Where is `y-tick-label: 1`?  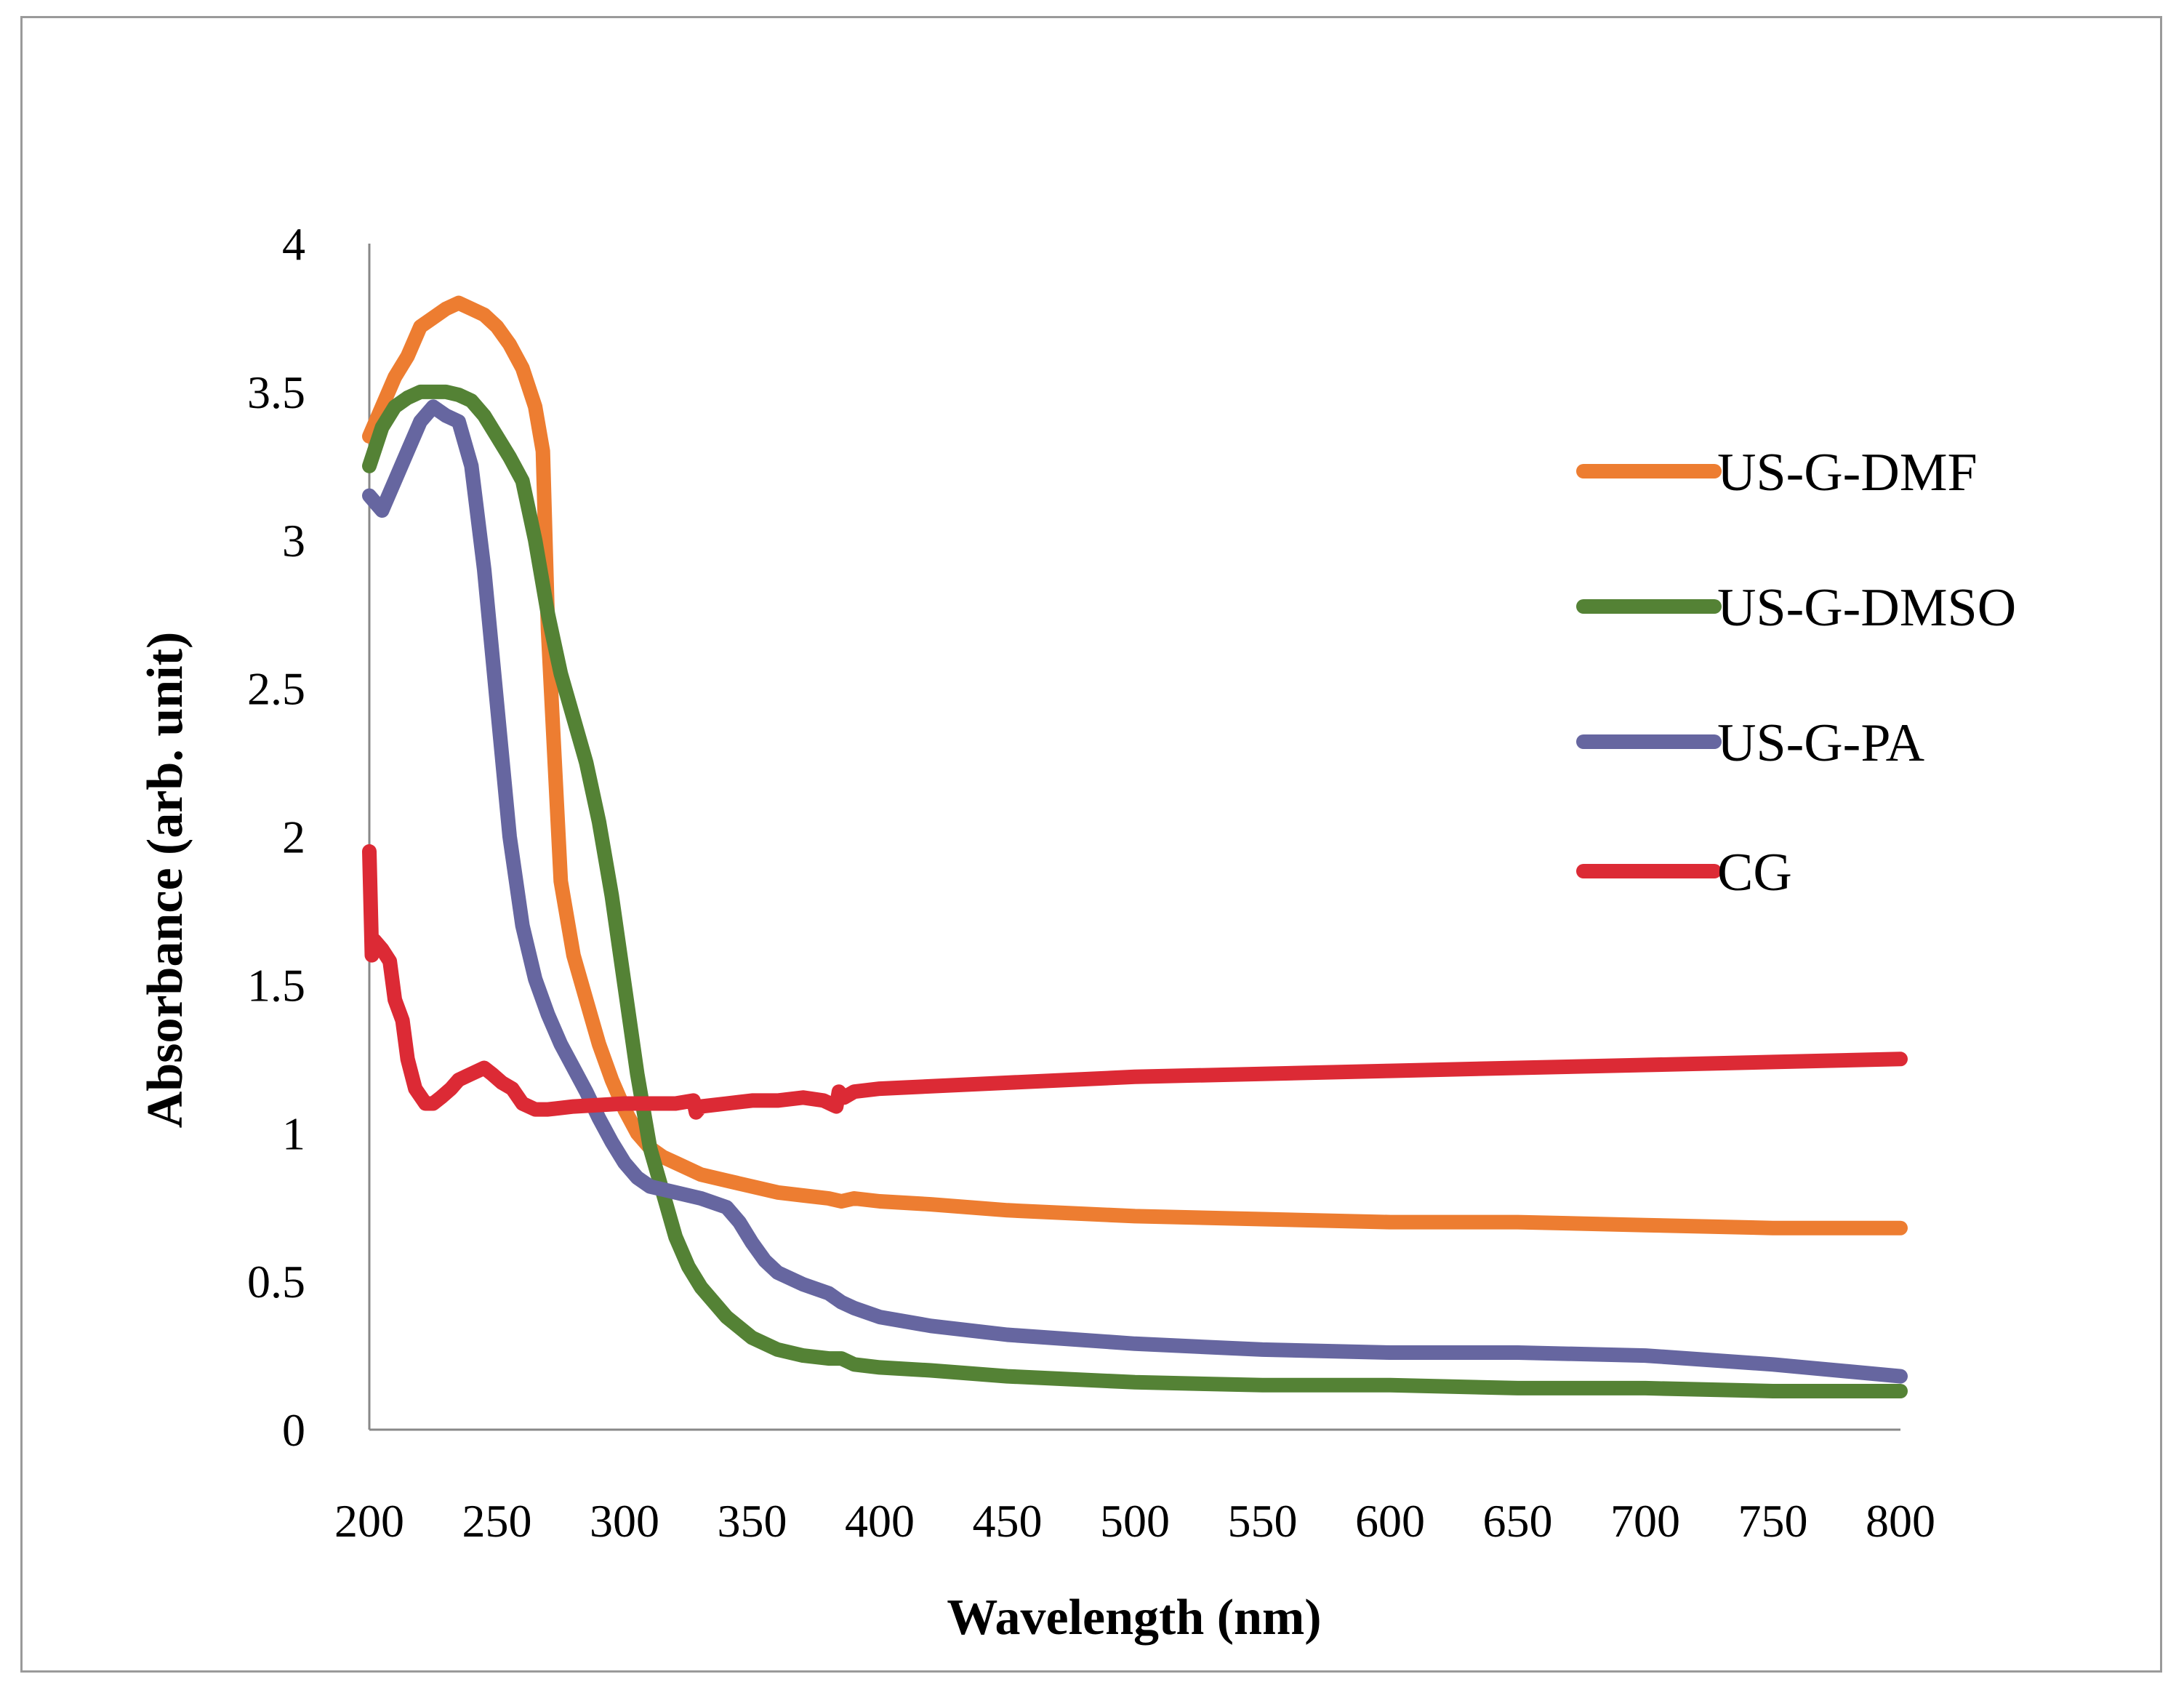
y-tick-label: 1 is located at coordinates (293, 1133).